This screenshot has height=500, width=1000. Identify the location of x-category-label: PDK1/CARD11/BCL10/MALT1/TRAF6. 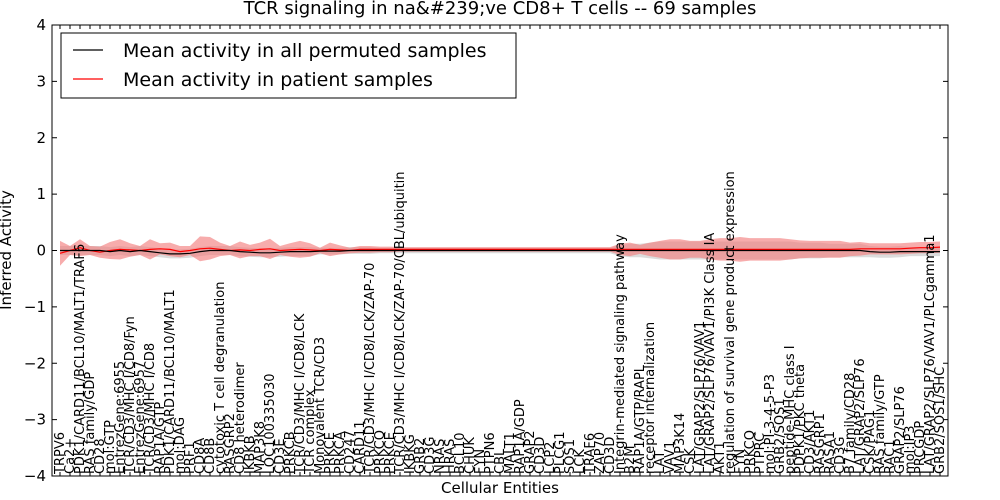
(80, 359).